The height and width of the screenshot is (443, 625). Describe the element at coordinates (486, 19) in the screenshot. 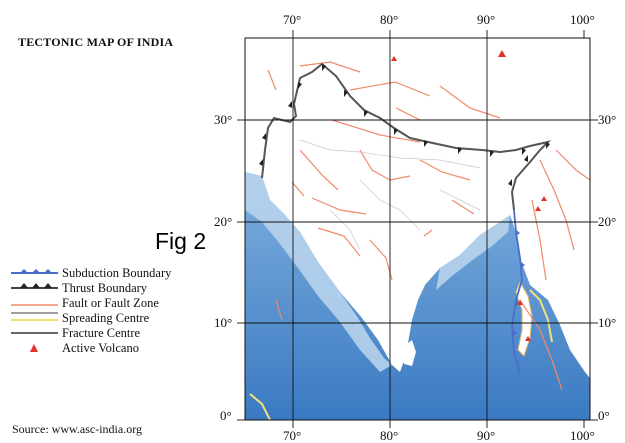

I see `lon-label-top-90: 90°` at that location.